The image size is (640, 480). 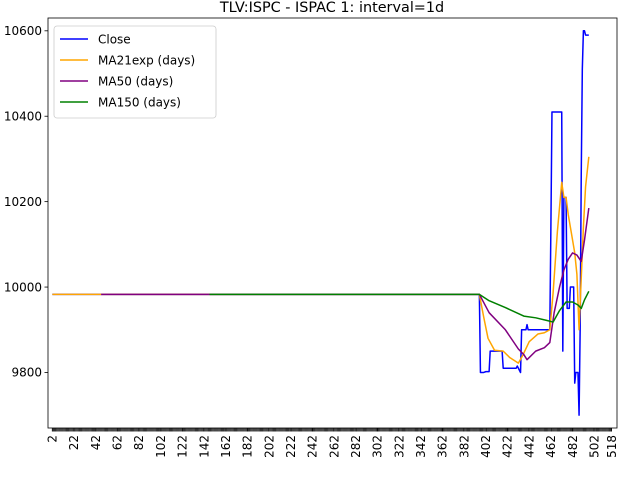 I want to click on x-tick-label: 22, so click(x=74, y=442).